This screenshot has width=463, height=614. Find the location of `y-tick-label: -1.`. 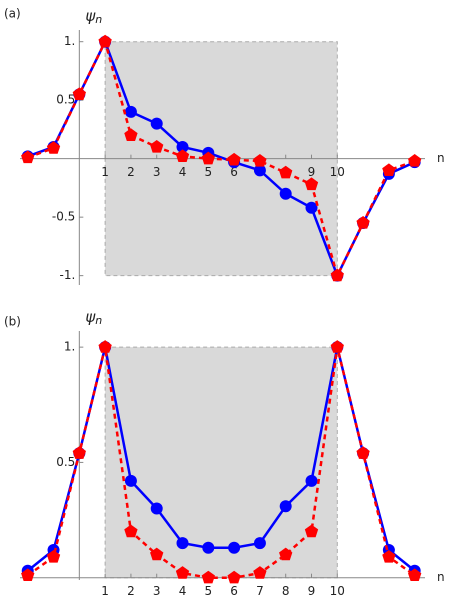

y-tick-label: -1. is located at coordinates (68, 275).